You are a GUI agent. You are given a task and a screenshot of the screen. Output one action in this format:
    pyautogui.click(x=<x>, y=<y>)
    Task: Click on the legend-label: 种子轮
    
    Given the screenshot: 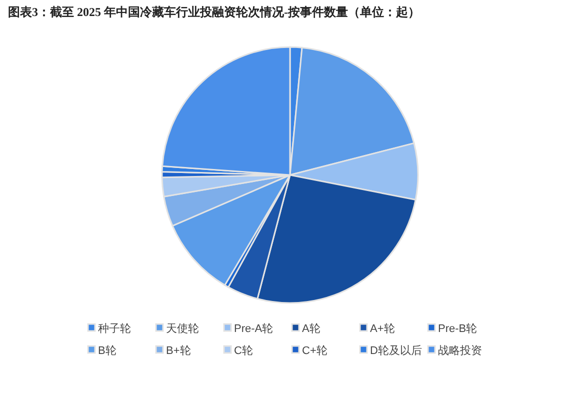 What is the action you would take?
    pyautogui.click(x=114, y=328)
    